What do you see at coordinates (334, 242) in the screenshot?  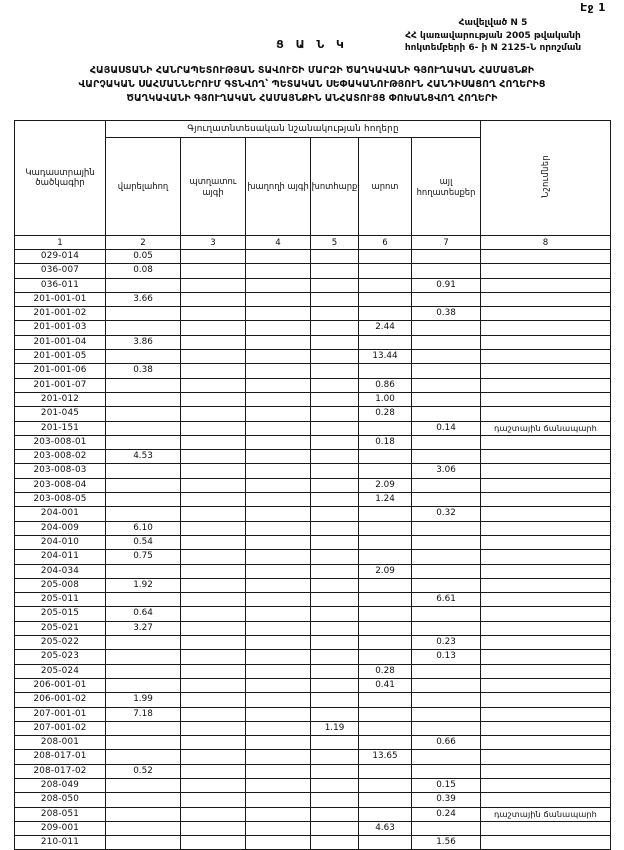 I see `column-number-5: 5` at bounding box center [334, 242].